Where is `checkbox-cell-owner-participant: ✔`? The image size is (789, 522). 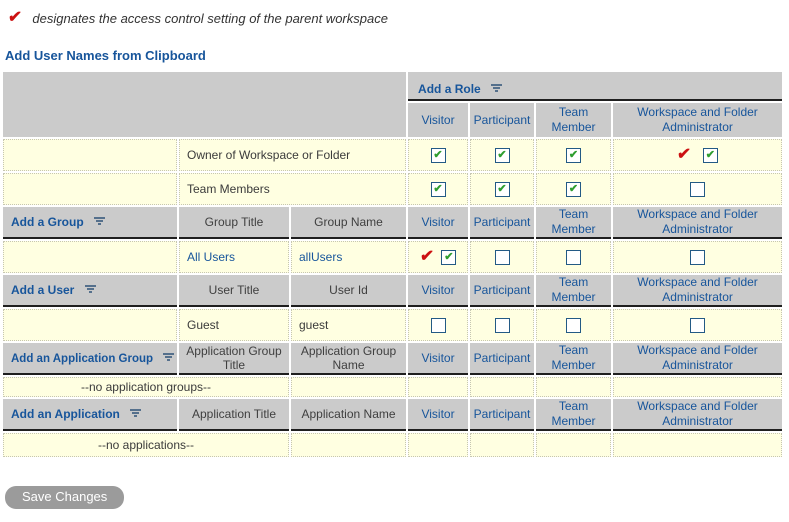 checkbox-cell-owner-participant: ✔ is located at coordinates (502, 155).